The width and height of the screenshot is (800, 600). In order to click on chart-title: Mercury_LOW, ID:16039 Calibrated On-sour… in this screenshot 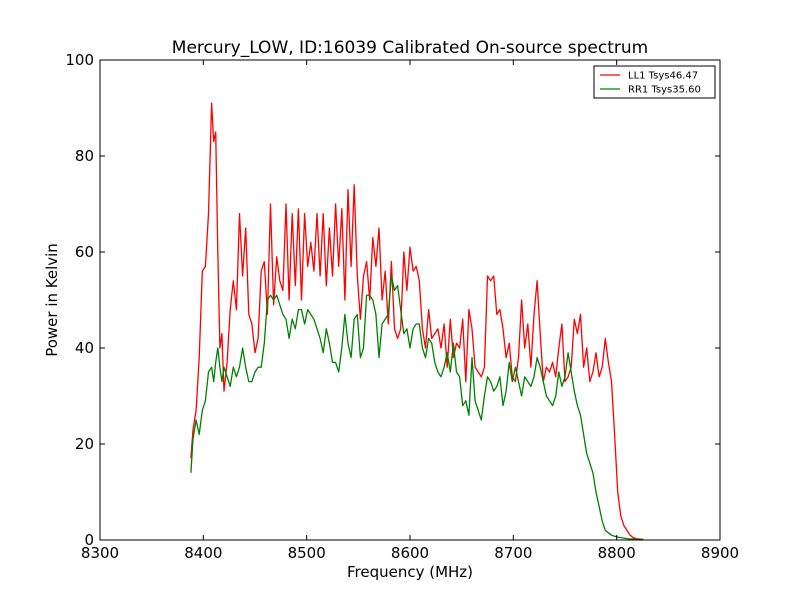, I will do `click(410, 48)`.